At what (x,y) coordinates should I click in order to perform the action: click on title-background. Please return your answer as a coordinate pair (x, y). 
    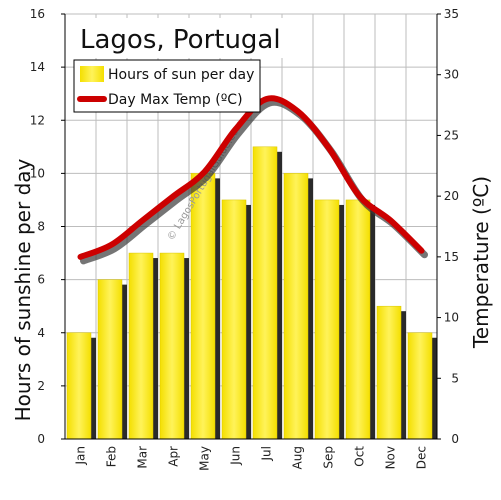
    Looking at the image, I should click on (180, 38).